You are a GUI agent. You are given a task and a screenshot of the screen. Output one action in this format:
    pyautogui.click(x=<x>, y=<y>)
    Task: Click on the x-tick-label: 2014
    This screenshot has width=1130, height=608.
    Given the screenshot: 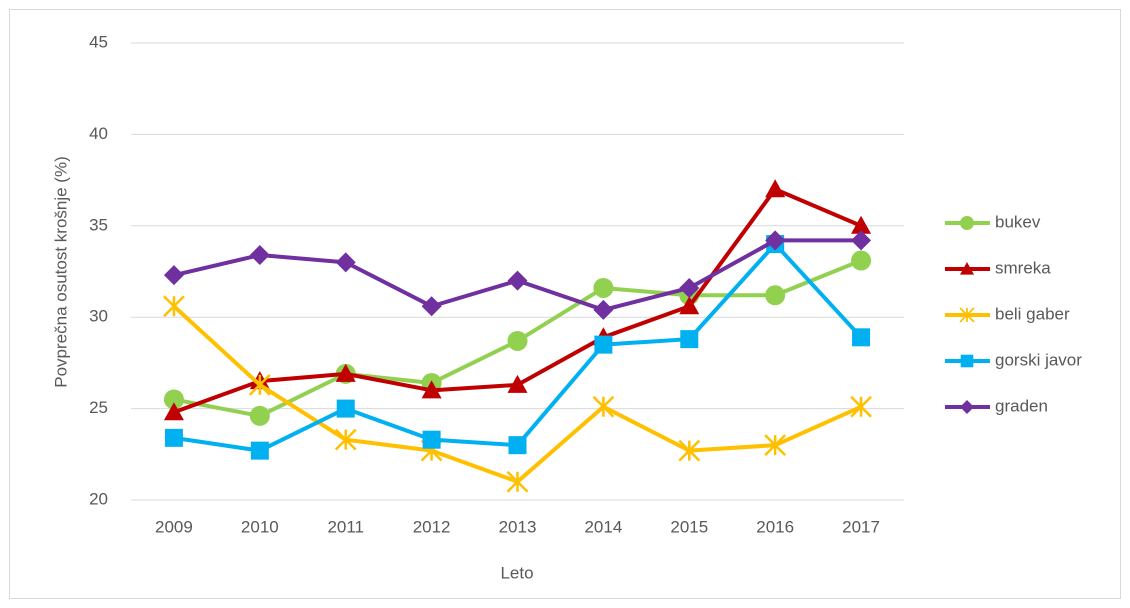 What is the action you would take?
    pyautogui.click(x=603, y=526)
    